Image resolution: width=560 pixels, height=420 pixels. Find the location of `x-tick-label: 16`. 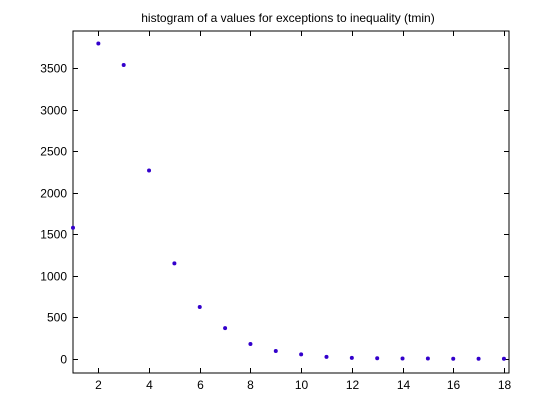

x-tick-label: 16 is located at coordinates (454, 385).